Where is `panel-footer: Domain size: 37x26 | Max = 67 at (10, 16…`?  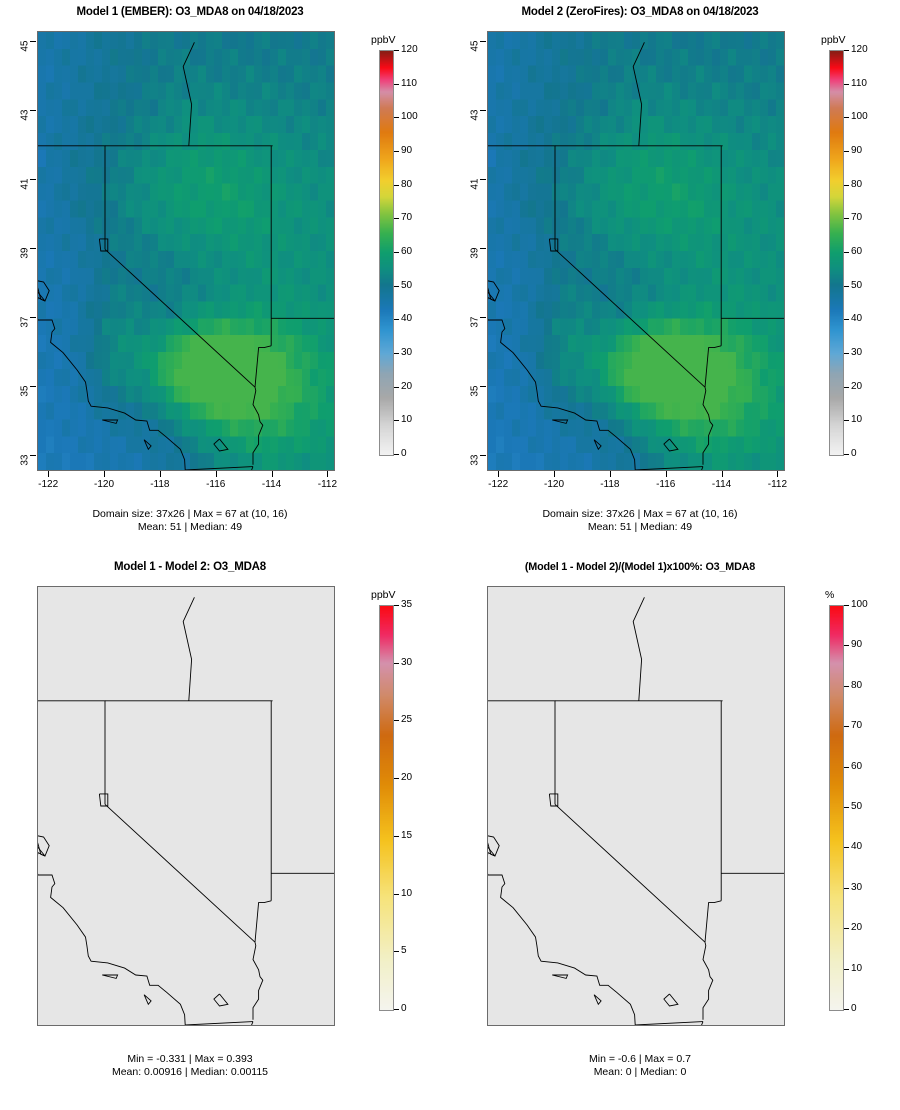
panel-footer: Domain size: 37x26 | Max = 67 at (10, 16… is located at coordinates (190, 521).